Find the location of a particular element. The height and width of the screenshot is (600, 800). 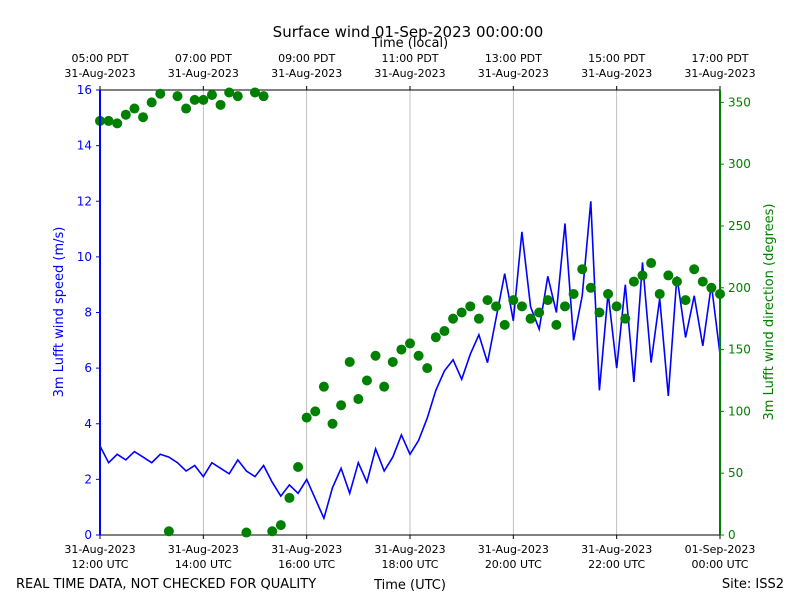

top-axis-title: Time (local) is located at coordinates (409, 43).